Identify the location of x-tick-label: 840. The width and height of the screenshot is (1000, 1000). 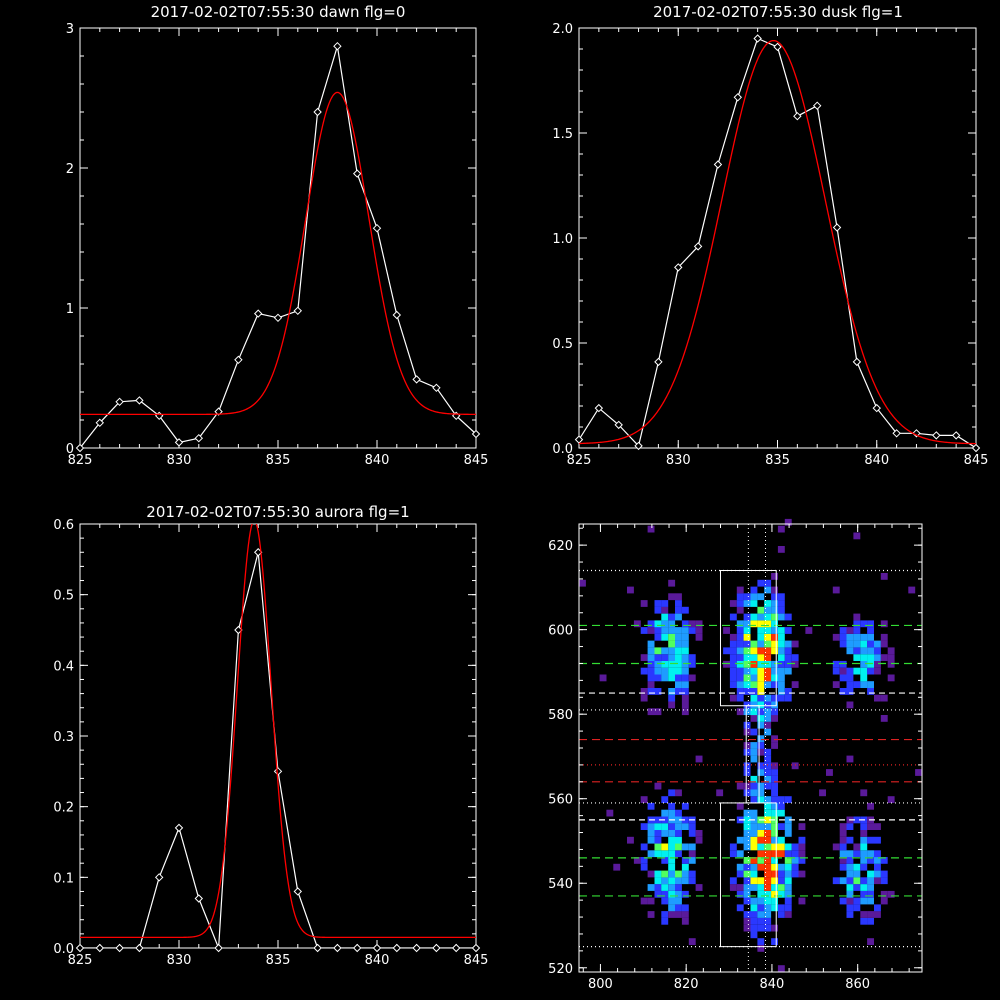
(772, 984).